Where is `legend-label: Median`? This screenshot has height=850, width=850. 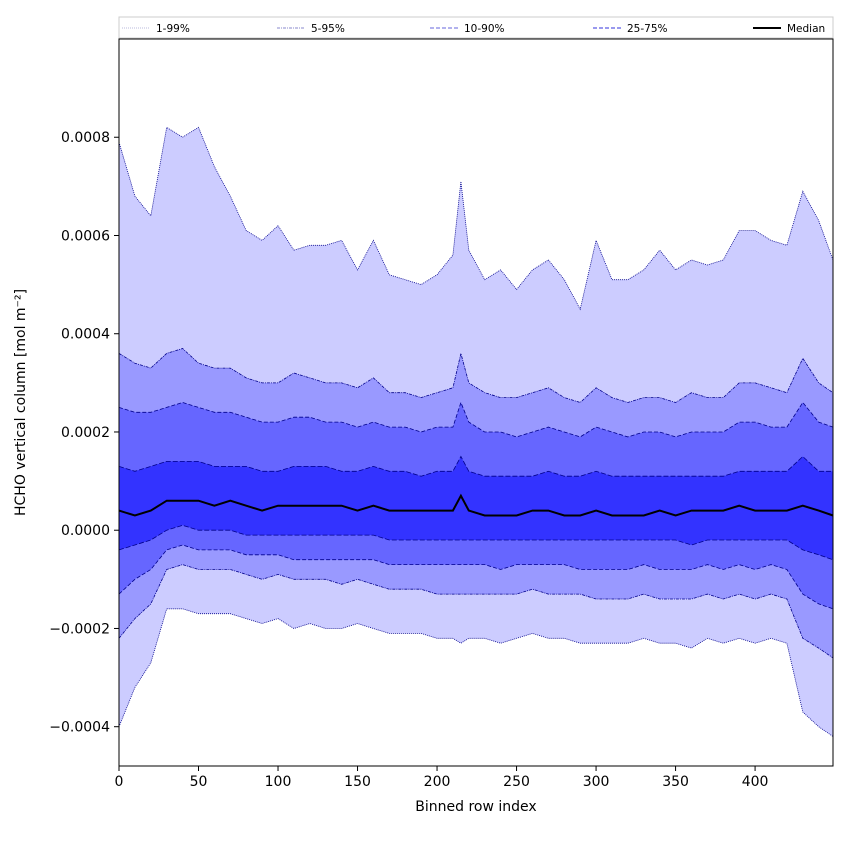
legend-label: Median is located at coordinates (806, 29).